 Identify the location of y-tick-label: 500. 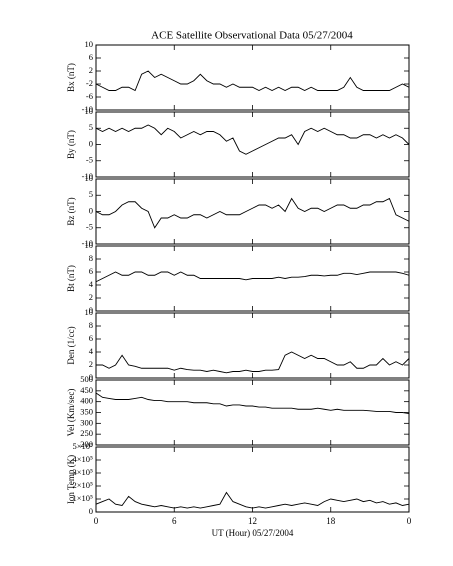
(86, 379).